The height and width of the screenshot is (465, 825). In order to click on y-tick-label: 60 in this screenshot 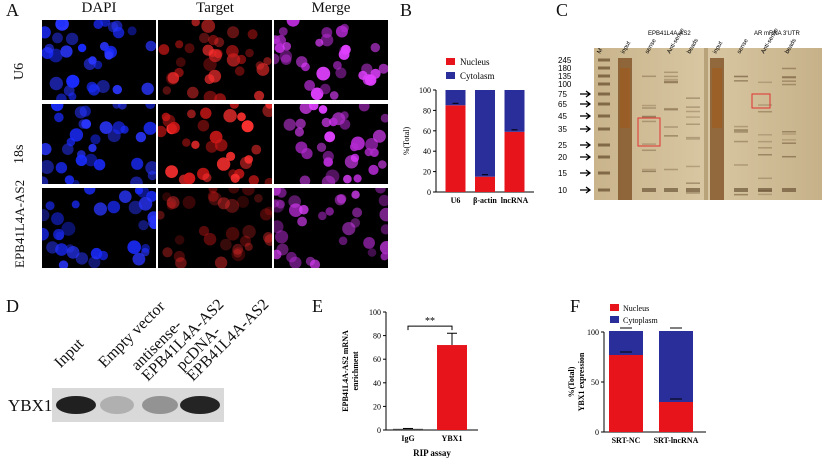, I will do `click(427, 131)`.